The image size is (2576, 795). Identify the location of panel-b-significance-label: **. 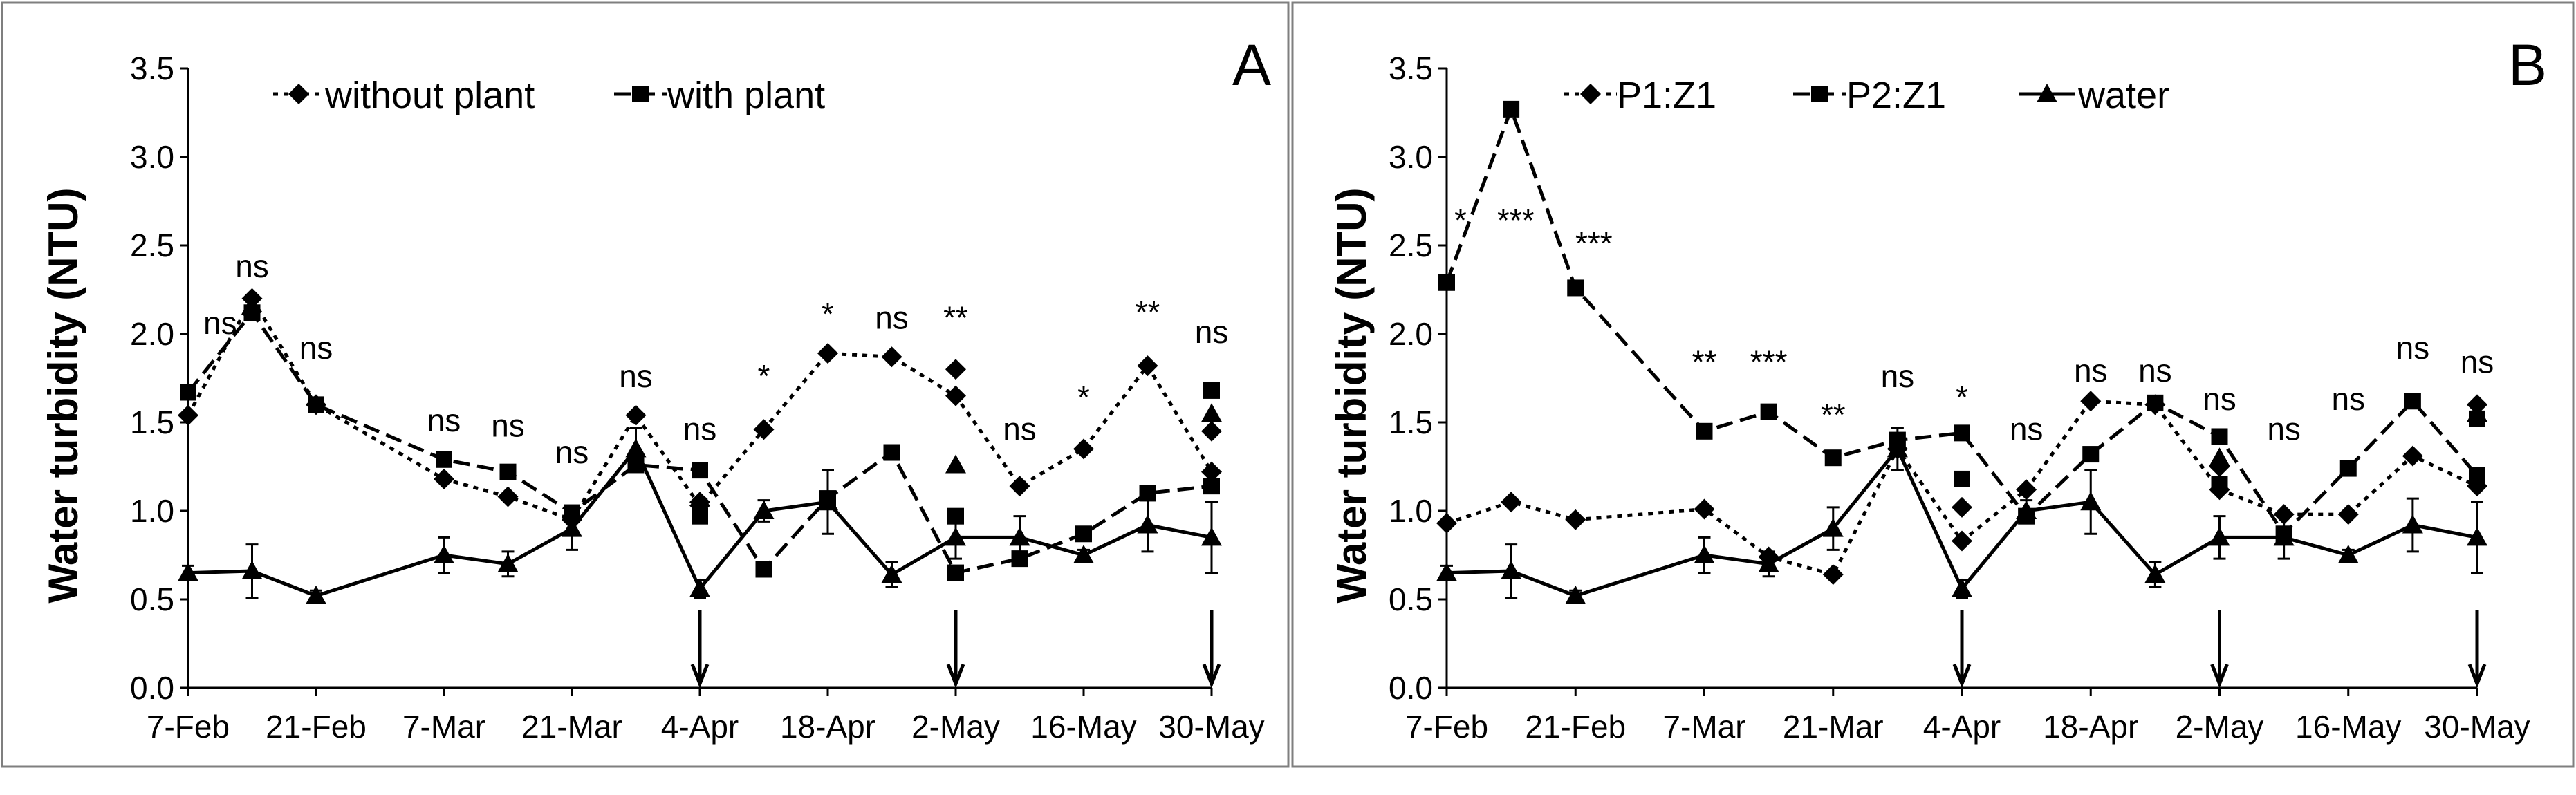
(1705, 362).